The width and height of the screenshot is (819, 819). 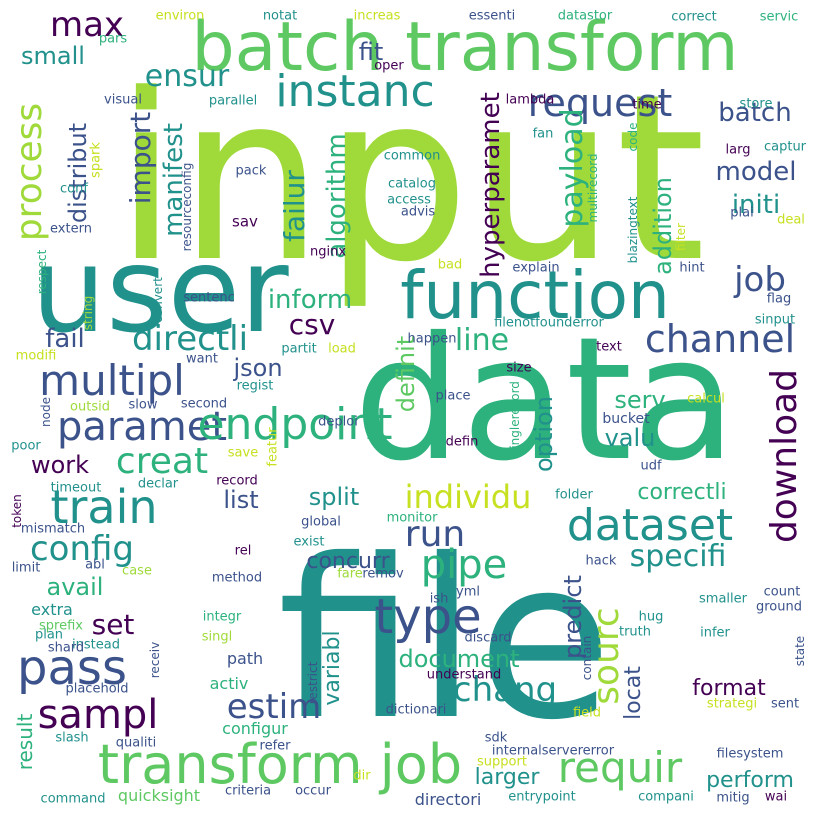 What do you see at coordinates (453, 396) in the screenshot?
I see `word-place: place` at bounding box center [453, 396].